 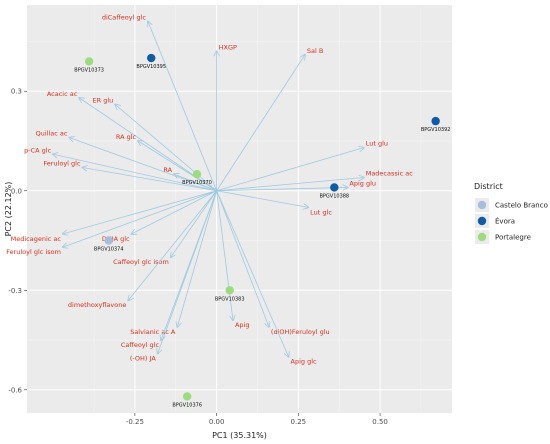 What do you see at coordinates (389, 173) in the screenshot?
I see `loading-label: Madecassic ac` at bounding box center [389, 173].